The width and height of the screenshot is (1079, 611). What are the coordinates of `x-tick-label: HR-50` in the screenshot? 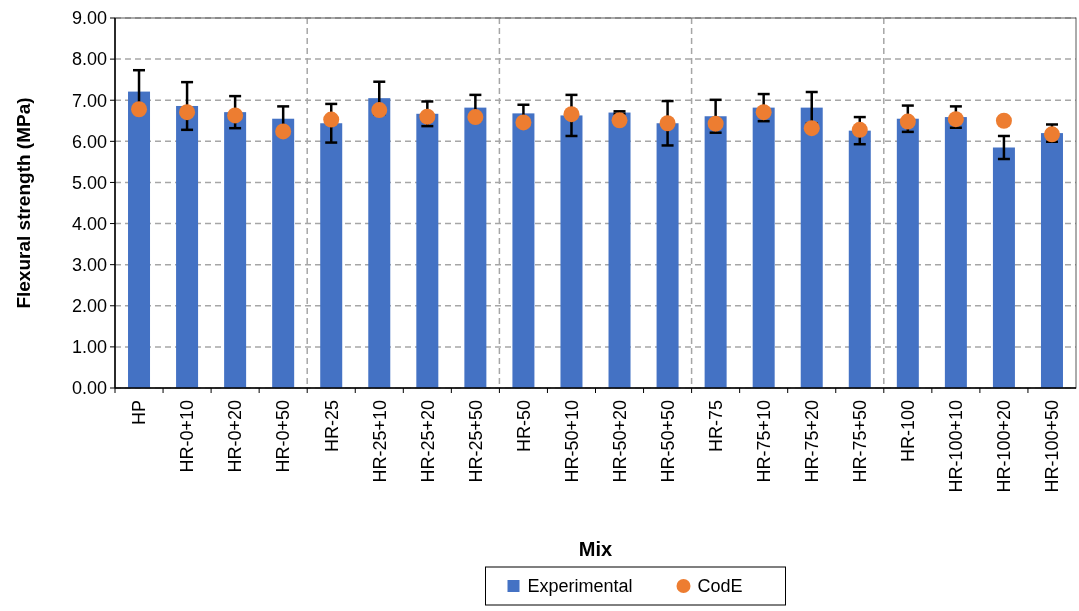 It's located at (523, 426).